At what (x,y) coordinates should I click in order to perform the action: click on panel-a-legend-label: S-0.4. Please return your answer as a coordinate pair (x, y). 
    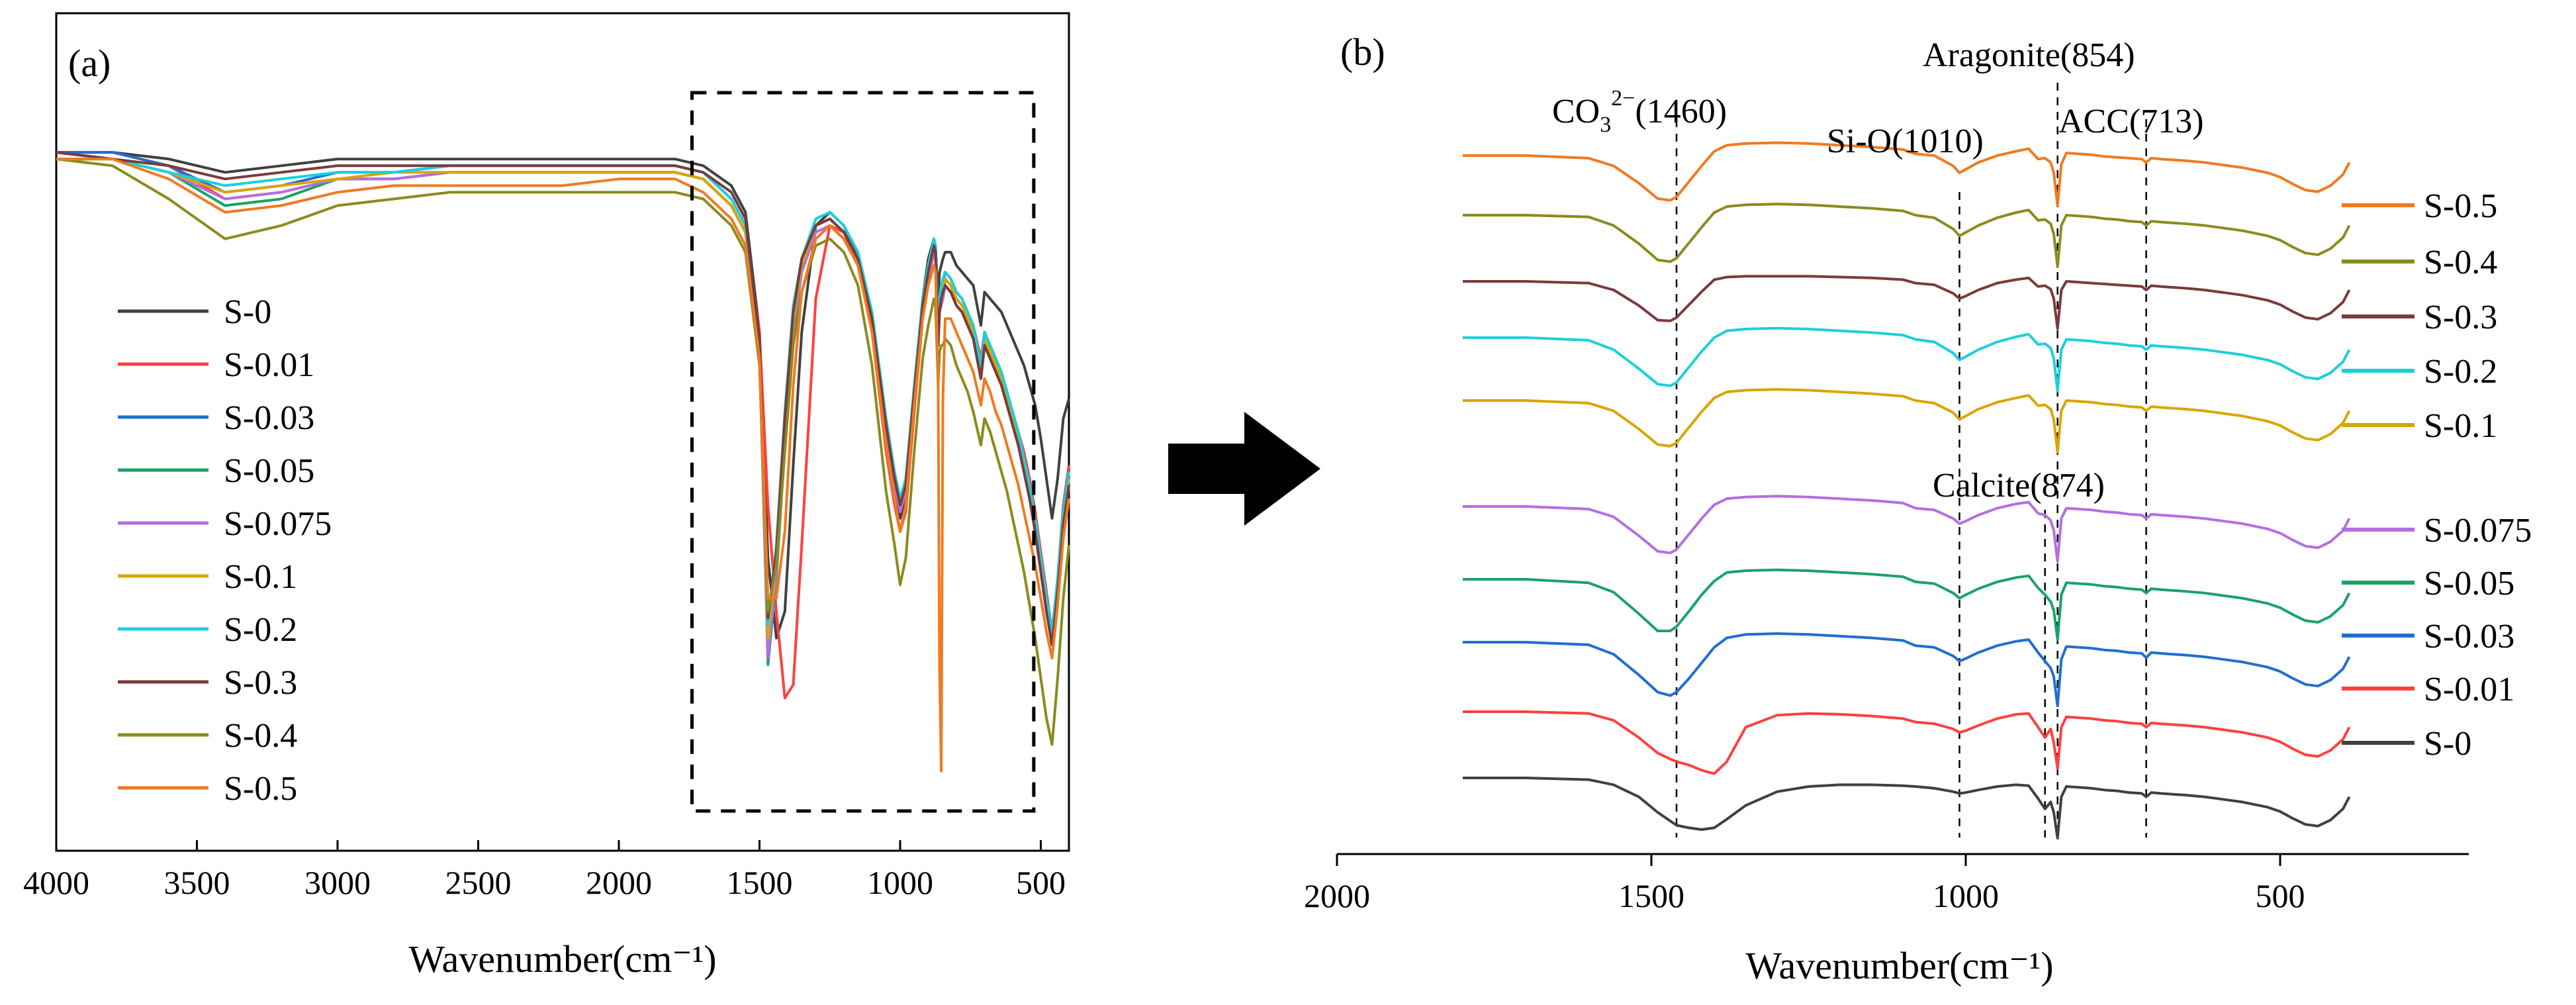
    Looking at the image, I should click on (260, 736).